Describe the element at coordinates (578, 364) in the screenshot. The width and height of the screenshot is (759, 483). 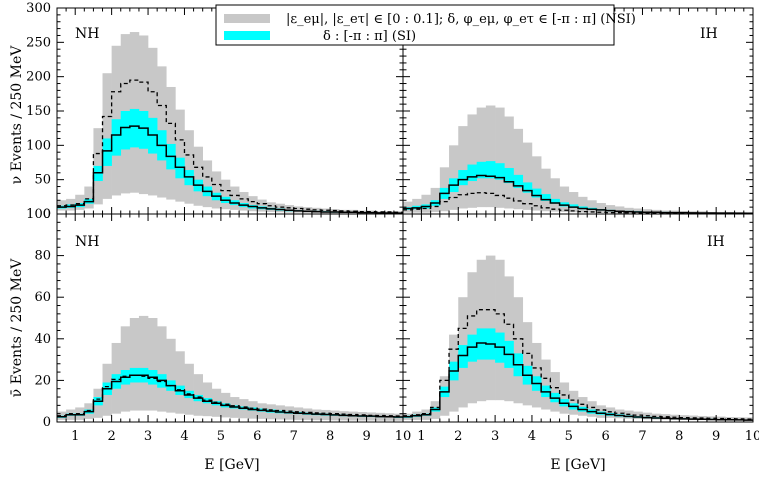
I see `dashed-line-bottom-right` at that location.